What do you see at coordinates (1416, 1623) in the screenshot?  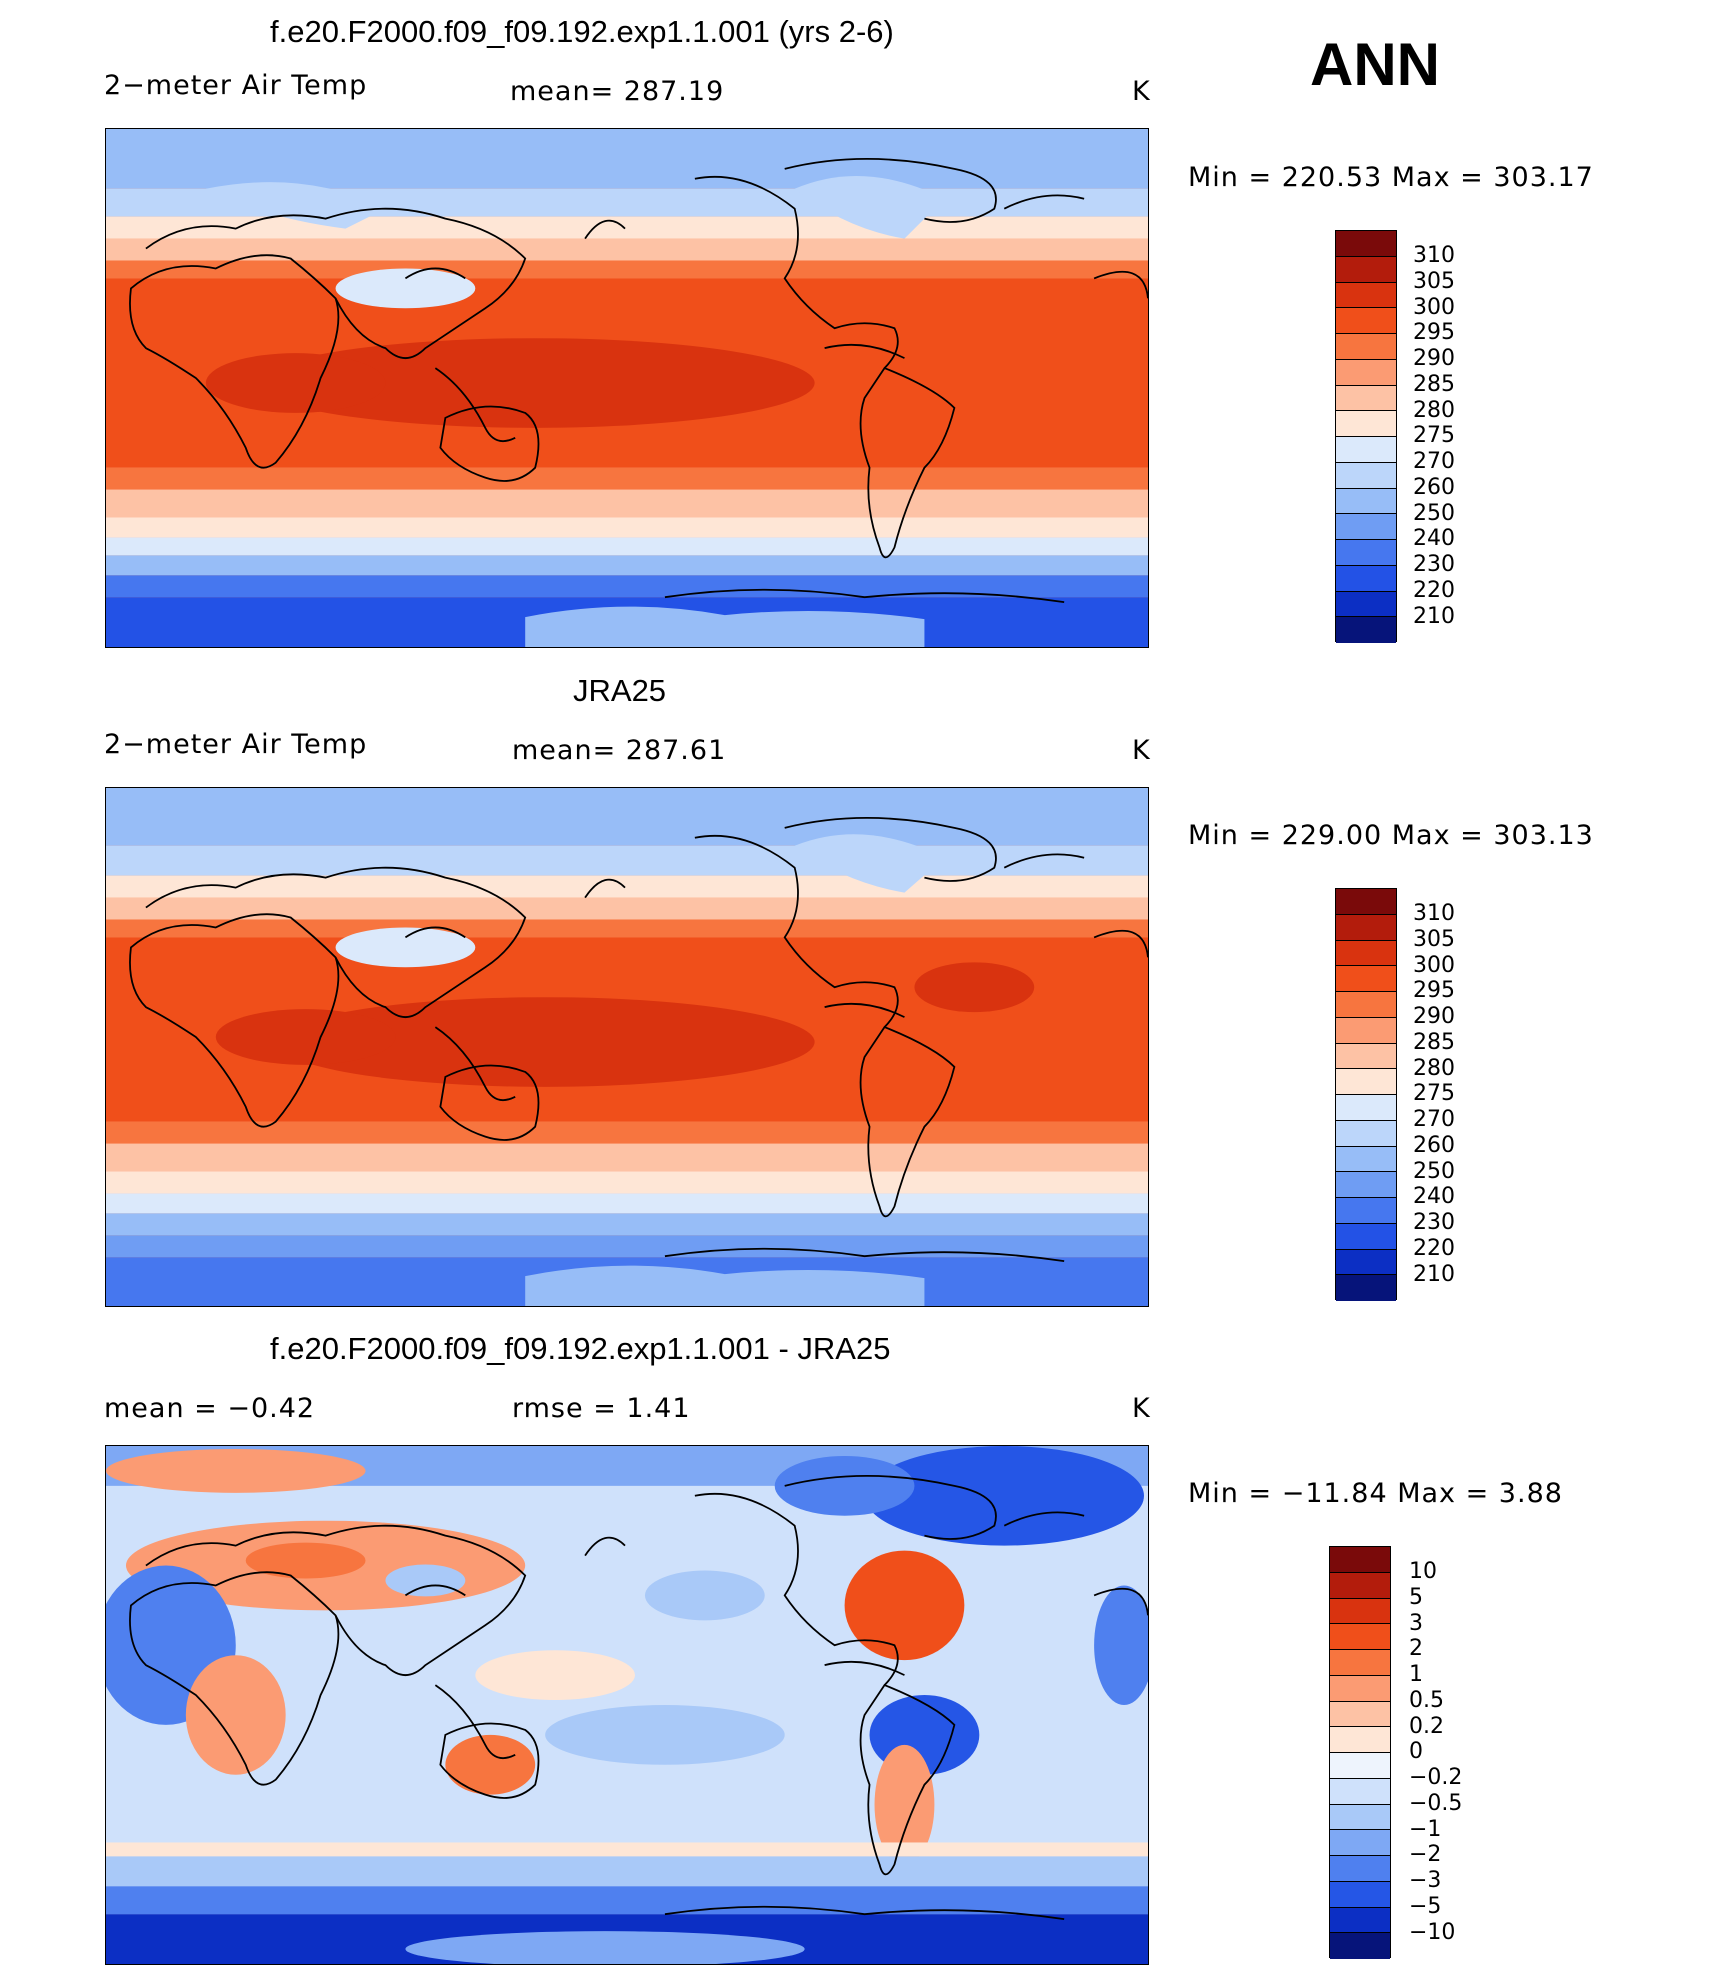 I see `colorbar-tick: 3` at bounding box center [1416, 1623].